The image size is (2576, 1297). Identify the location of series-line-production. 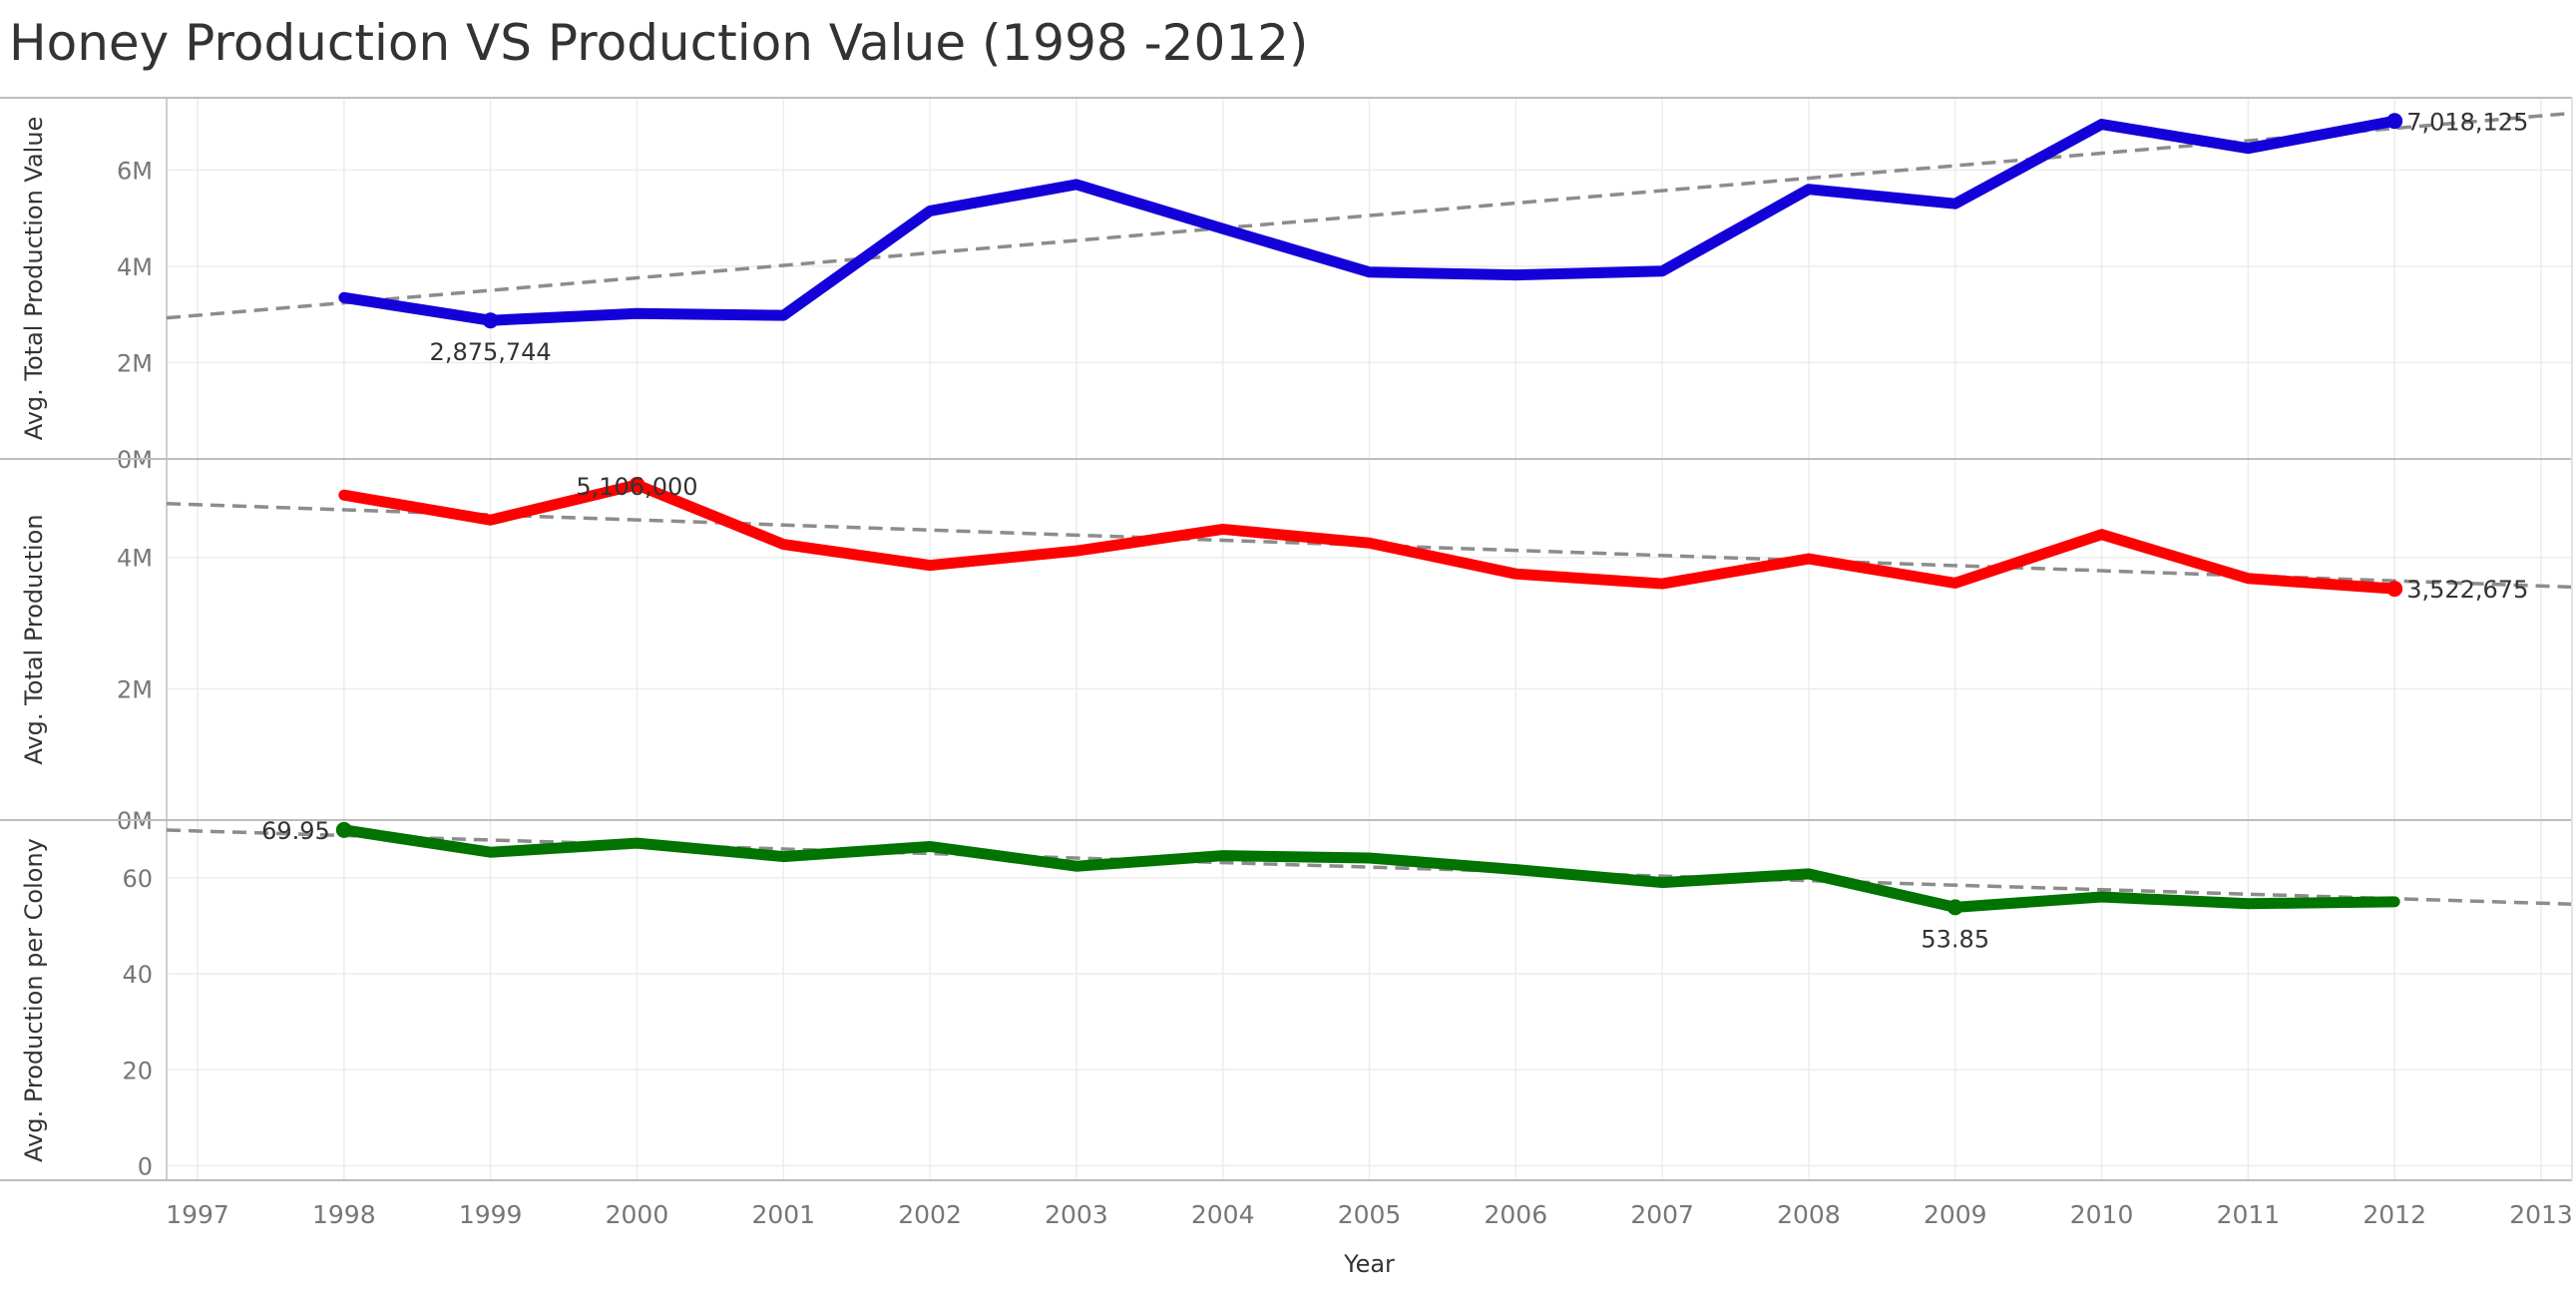
(1369, 537).